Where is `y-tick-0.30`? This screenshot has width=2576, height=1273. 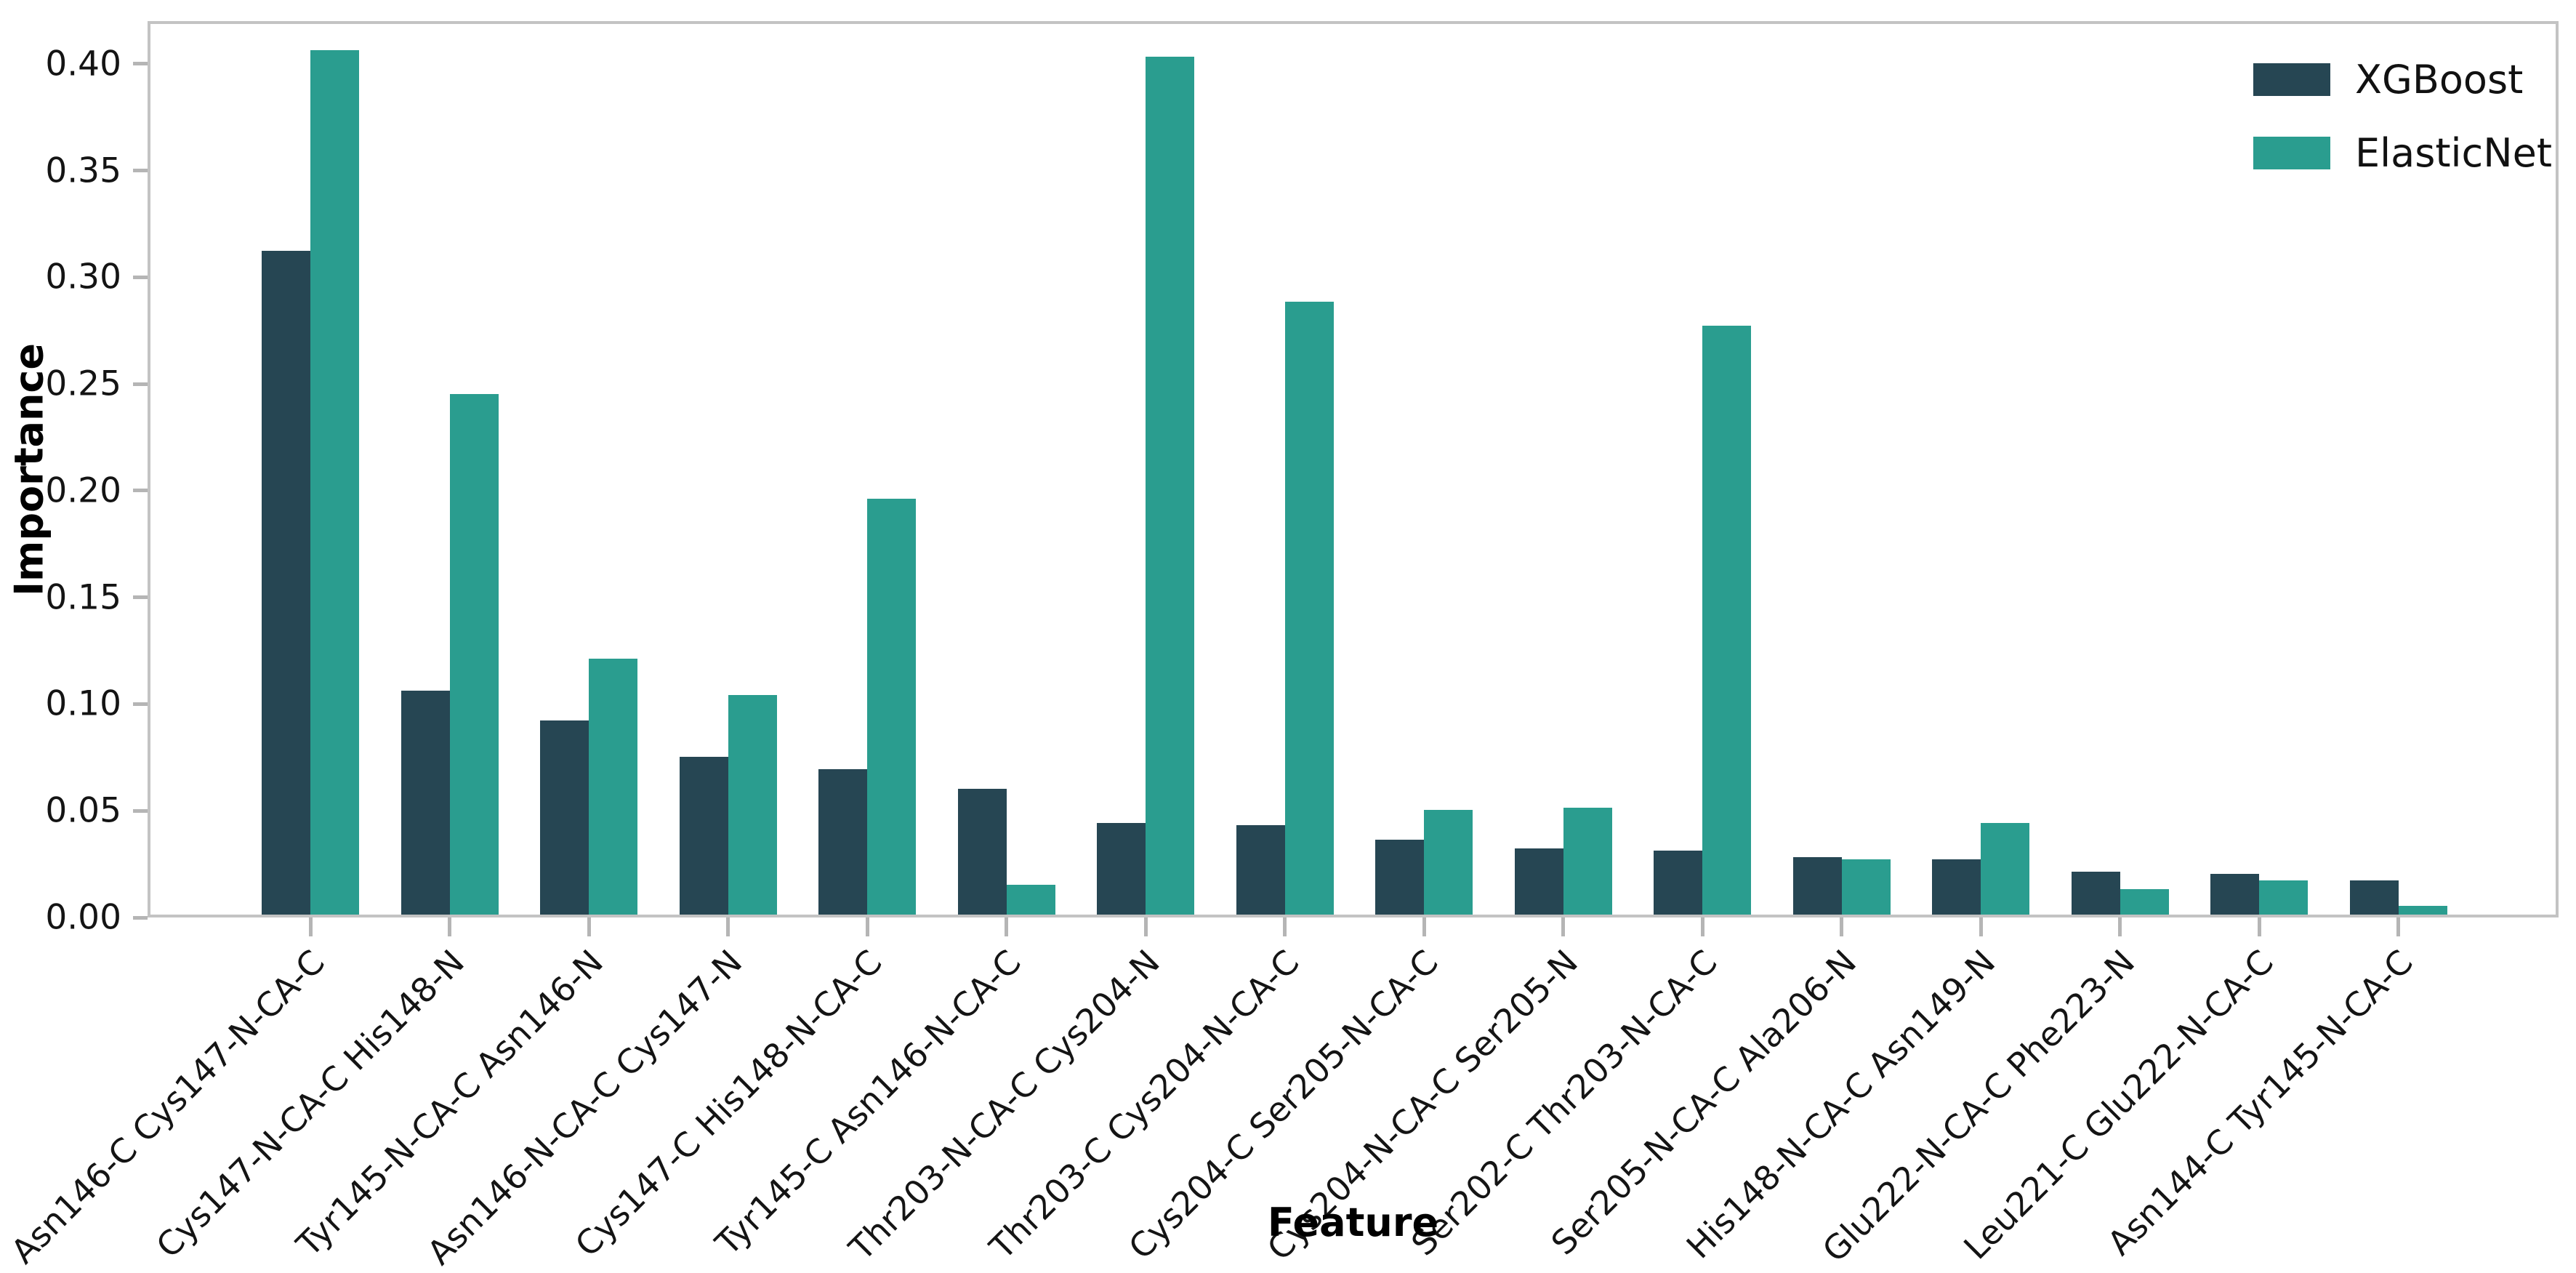
y-tick-0.30 is located at coordinates (140, 277).